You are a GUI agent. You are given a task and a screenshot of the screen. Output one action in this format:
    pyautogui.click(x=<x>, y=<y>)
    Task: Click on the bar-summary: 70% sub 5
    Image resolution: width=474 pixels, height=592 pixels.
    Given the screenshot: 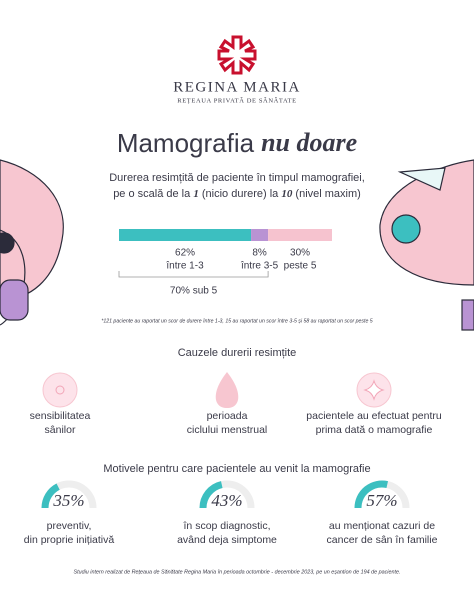 What is the action you would take?
    pyautogui.click(x=194, y=291)
    